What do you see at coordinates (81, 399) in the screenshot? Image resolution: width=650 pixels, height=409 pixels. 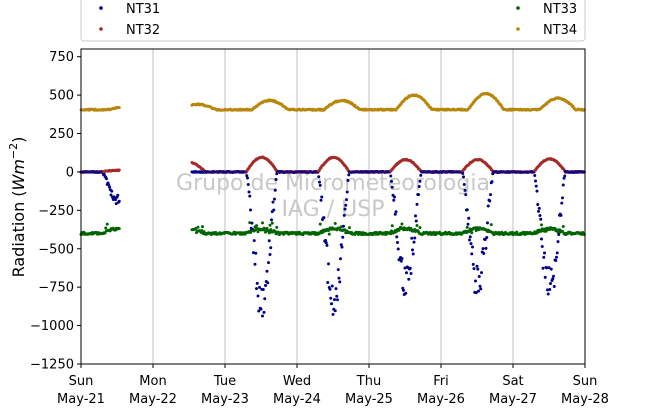 I see `x-tick-label-date: May-21` at bounding box center [81, 399].